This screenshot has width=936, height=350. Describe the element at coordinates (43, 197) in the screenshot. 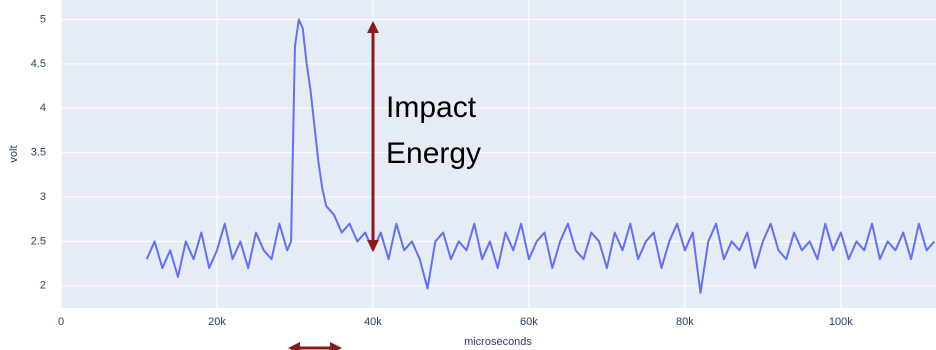

I see `y-tick-label: 3` at that location.